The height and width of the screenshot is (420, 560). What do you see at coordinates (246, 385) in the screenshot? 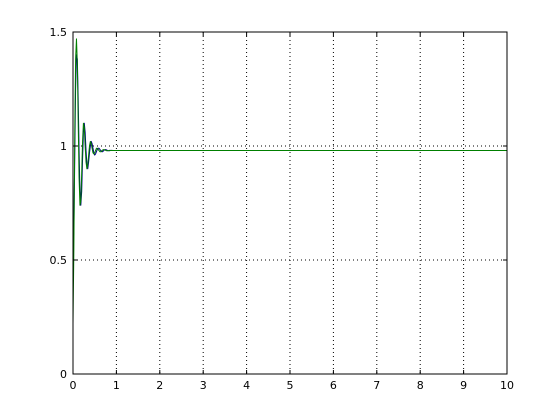
I see `x-tick-label: 4` at bounding box center [246, 385].